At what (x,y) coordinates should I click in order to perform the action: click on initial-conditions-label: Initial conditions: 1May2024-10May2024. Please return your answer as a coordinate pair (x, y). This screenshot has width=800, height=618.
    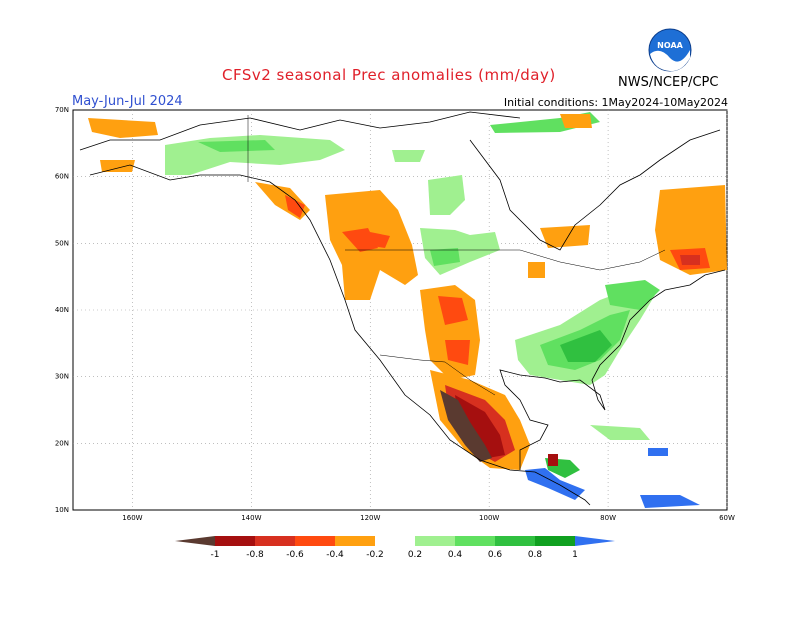
    Looking at the image, I should click on (615, 102).